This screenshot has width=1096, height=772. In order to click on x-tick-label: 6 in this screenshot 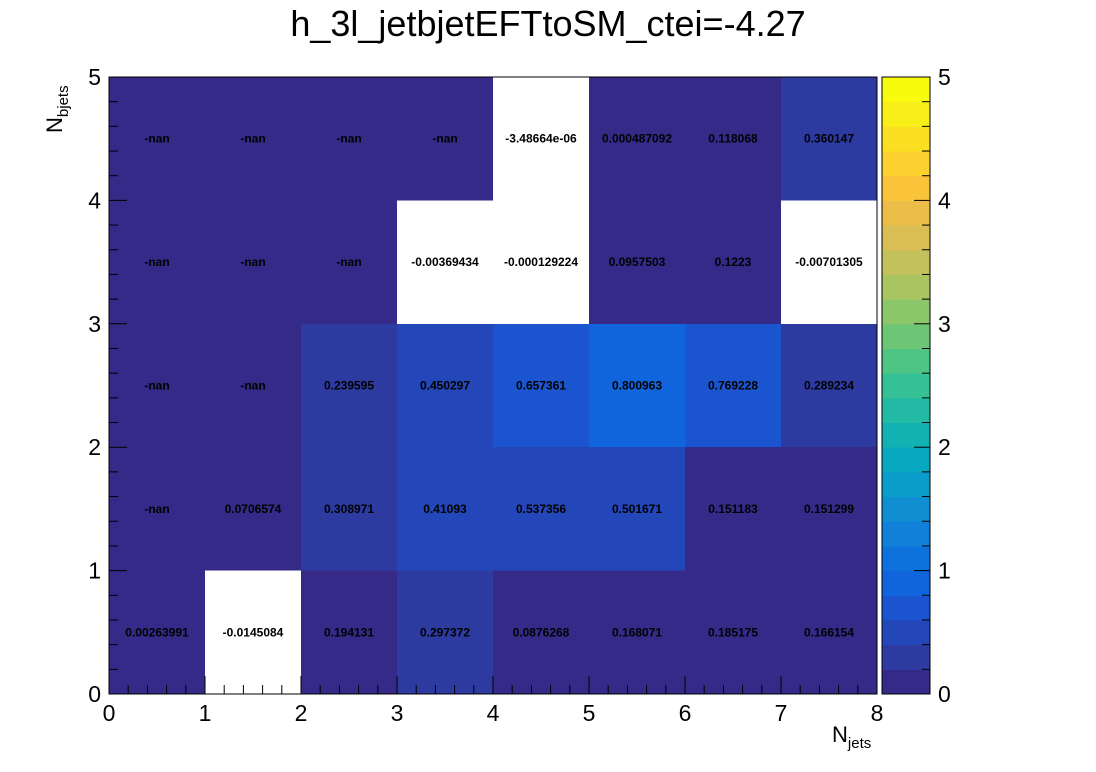, I will do `click(685, 713)`.